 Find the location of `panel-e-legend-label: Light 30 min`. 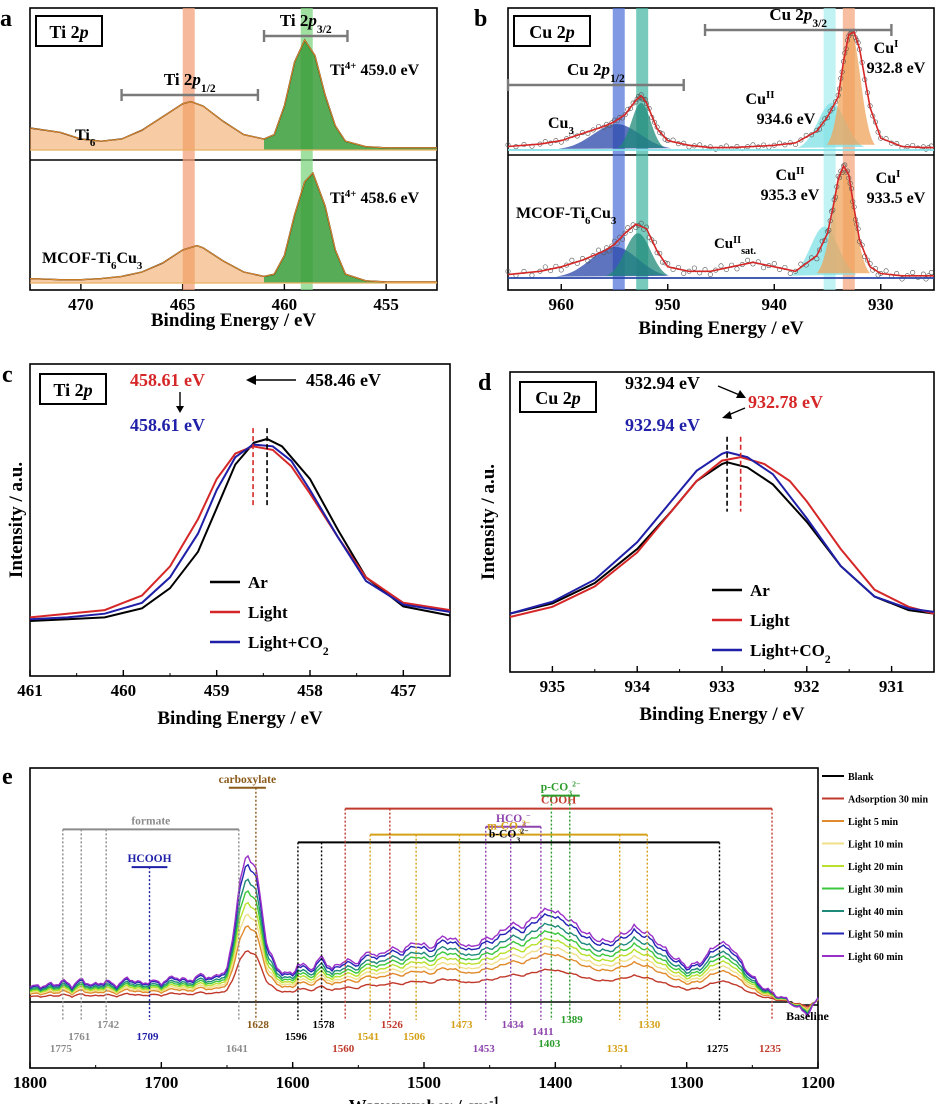

panel-e-legend-label: Light 30 min is located at coordinates (875, 890).